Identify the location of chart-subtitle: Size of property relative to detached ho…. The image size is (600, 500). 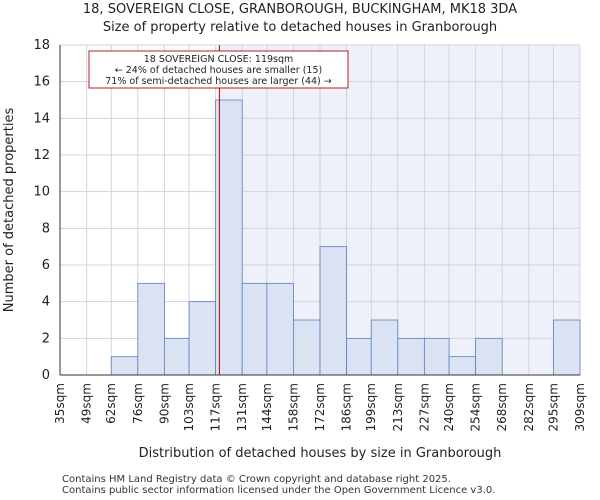
(300, 27).